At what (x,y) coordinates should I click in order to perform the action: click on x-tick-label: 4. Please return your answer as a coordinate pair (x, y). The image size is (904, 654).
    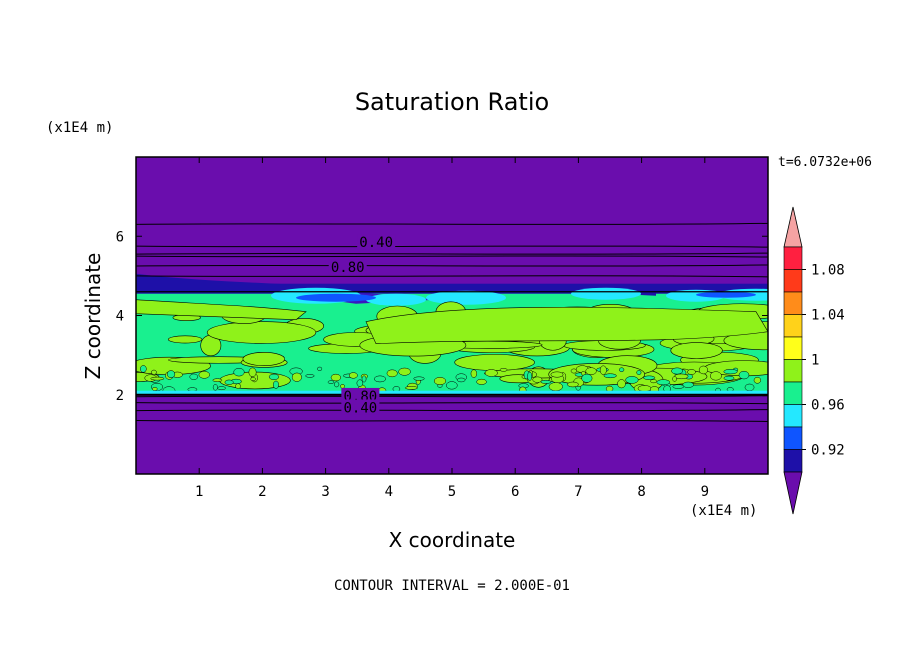
    Looking at the image, I should click on (389, 492).